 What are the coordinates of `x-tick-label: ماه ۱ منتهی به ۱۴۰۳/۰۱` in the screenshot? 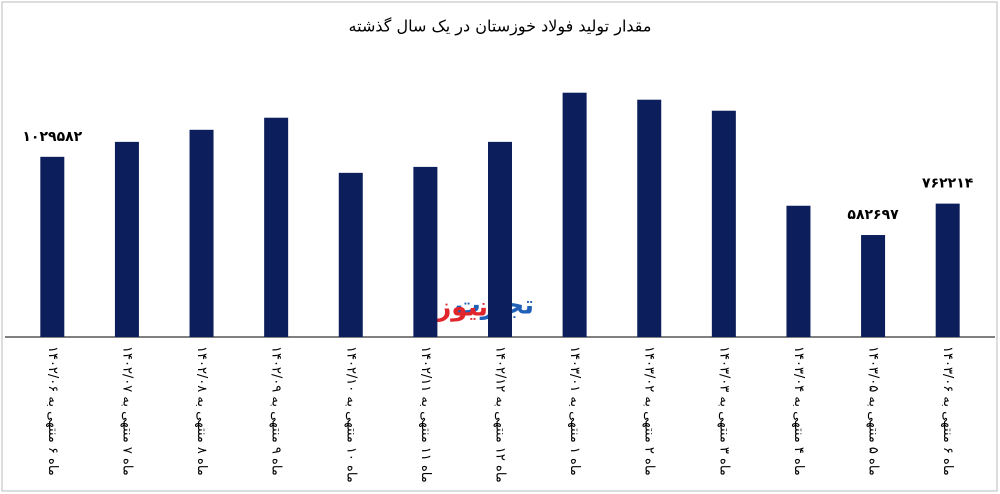 It's located at (574, 411).